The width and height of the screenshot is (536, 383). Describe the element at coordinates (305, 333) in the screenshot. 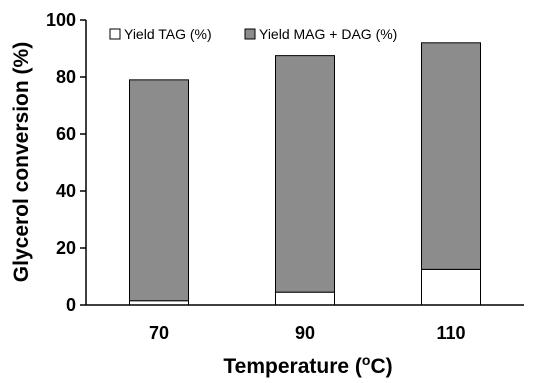

I see `x-tick-label: 90` at that location.